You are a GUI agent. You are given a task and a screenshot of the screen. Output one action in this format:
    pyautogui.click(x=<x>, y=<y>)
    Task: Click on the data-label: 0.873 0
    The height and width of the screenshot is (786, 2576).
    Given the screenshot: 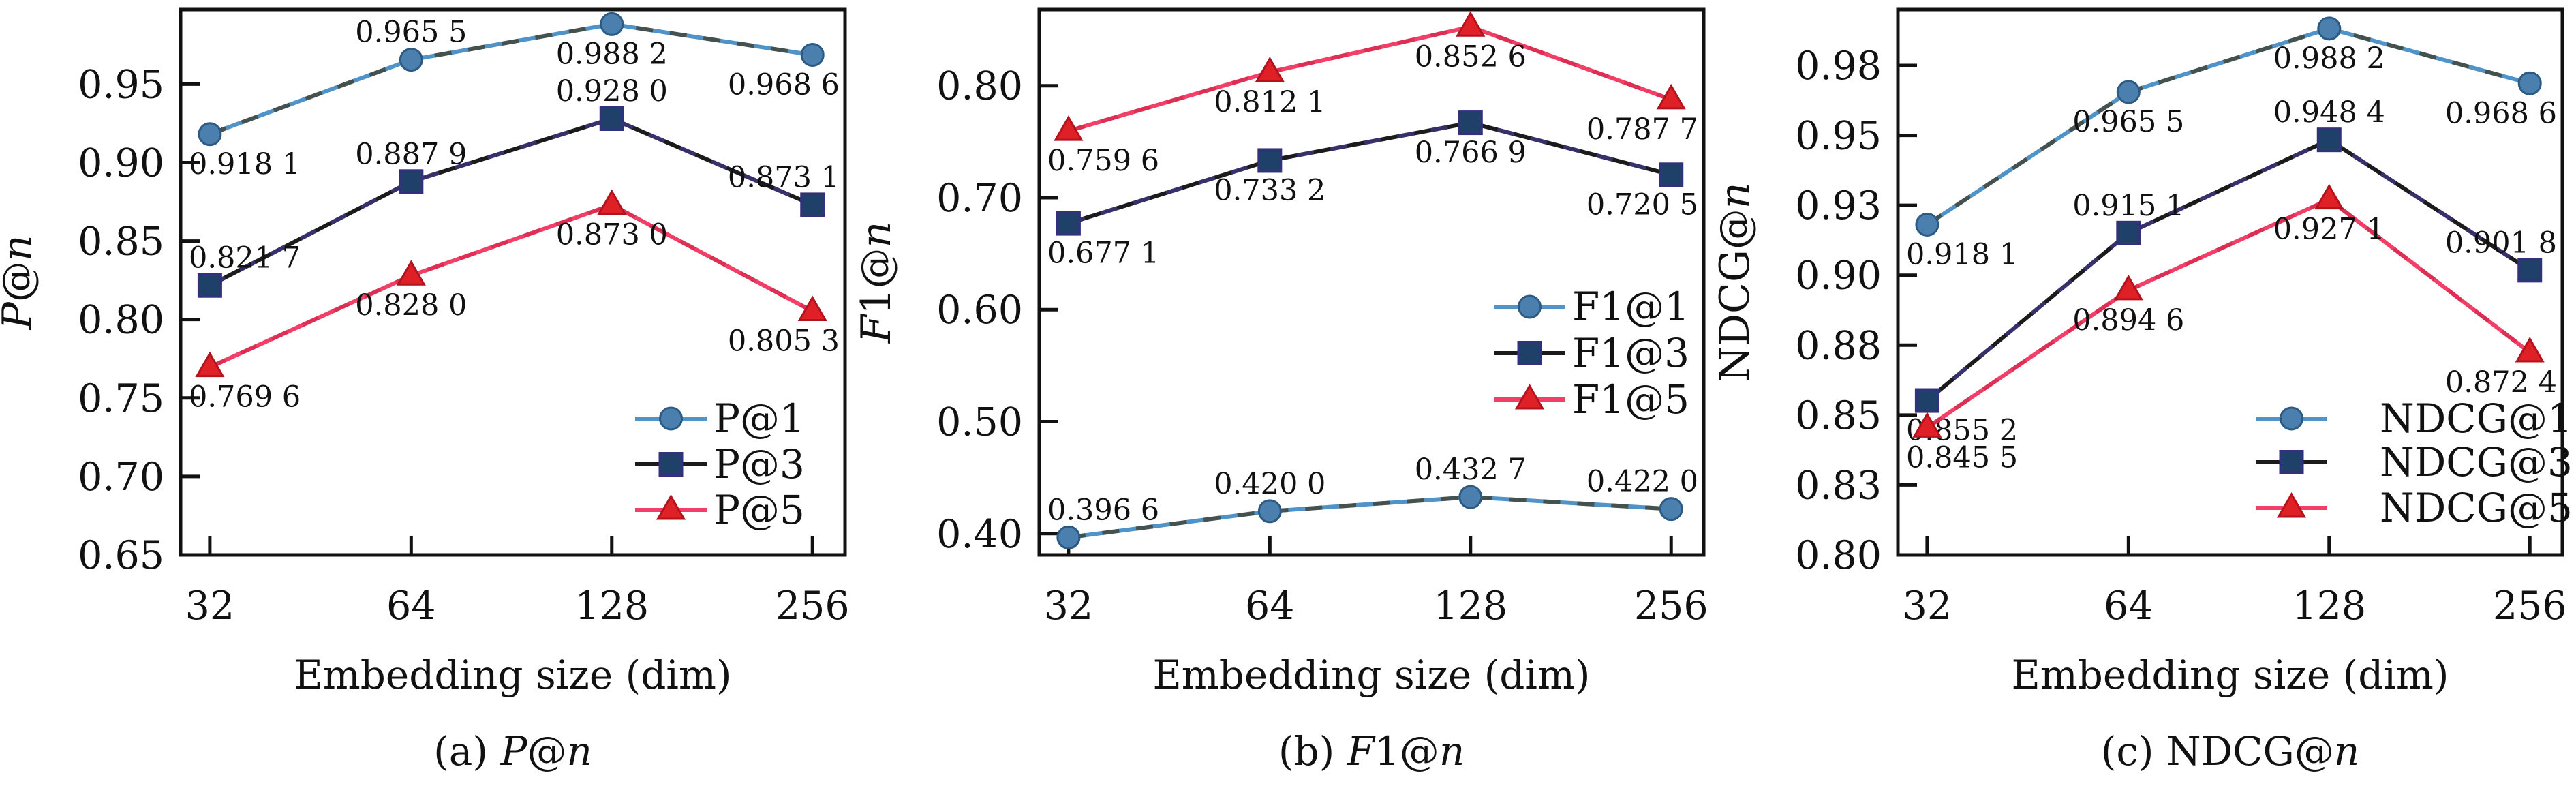 What is the action you would take?
    pyautogui.click(x=612, y=235)
    